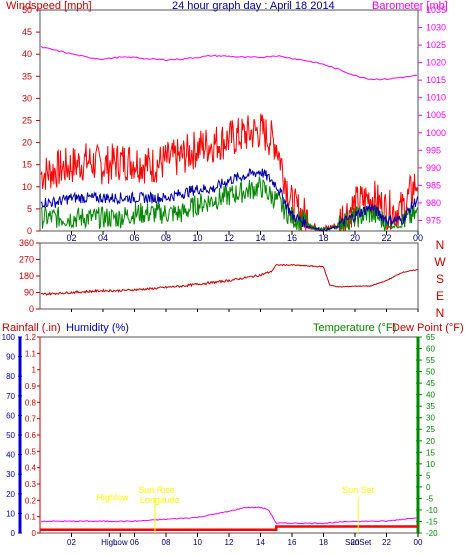 The height and width of the screenshot is (555, 466). Describe the element at coordinates (433, 185) in the screenshot. I see `baro-ytick-label: 985` at that location.